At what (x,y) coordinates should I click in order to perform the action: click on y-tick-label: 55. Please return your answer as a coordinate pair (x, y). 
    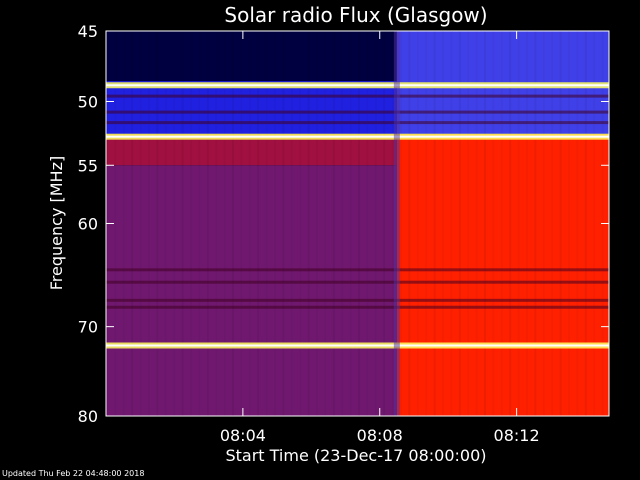
    Looking at the image, I should click on (88, 165).